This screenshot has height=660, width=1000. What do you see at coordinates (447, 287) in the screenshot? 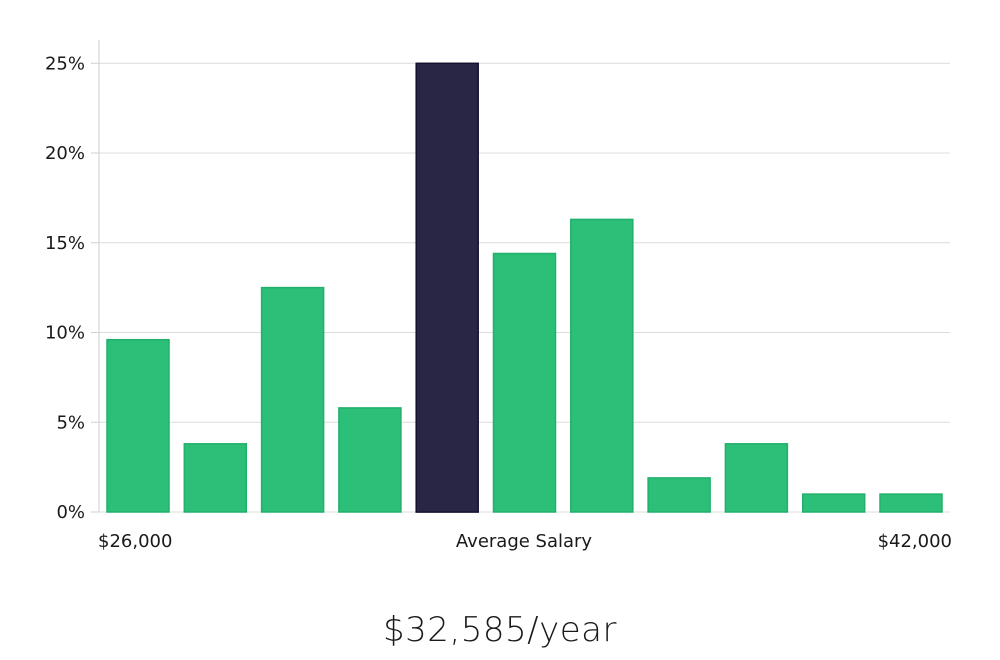
I see `bar-average-salary` at bounding box center [447, 287].